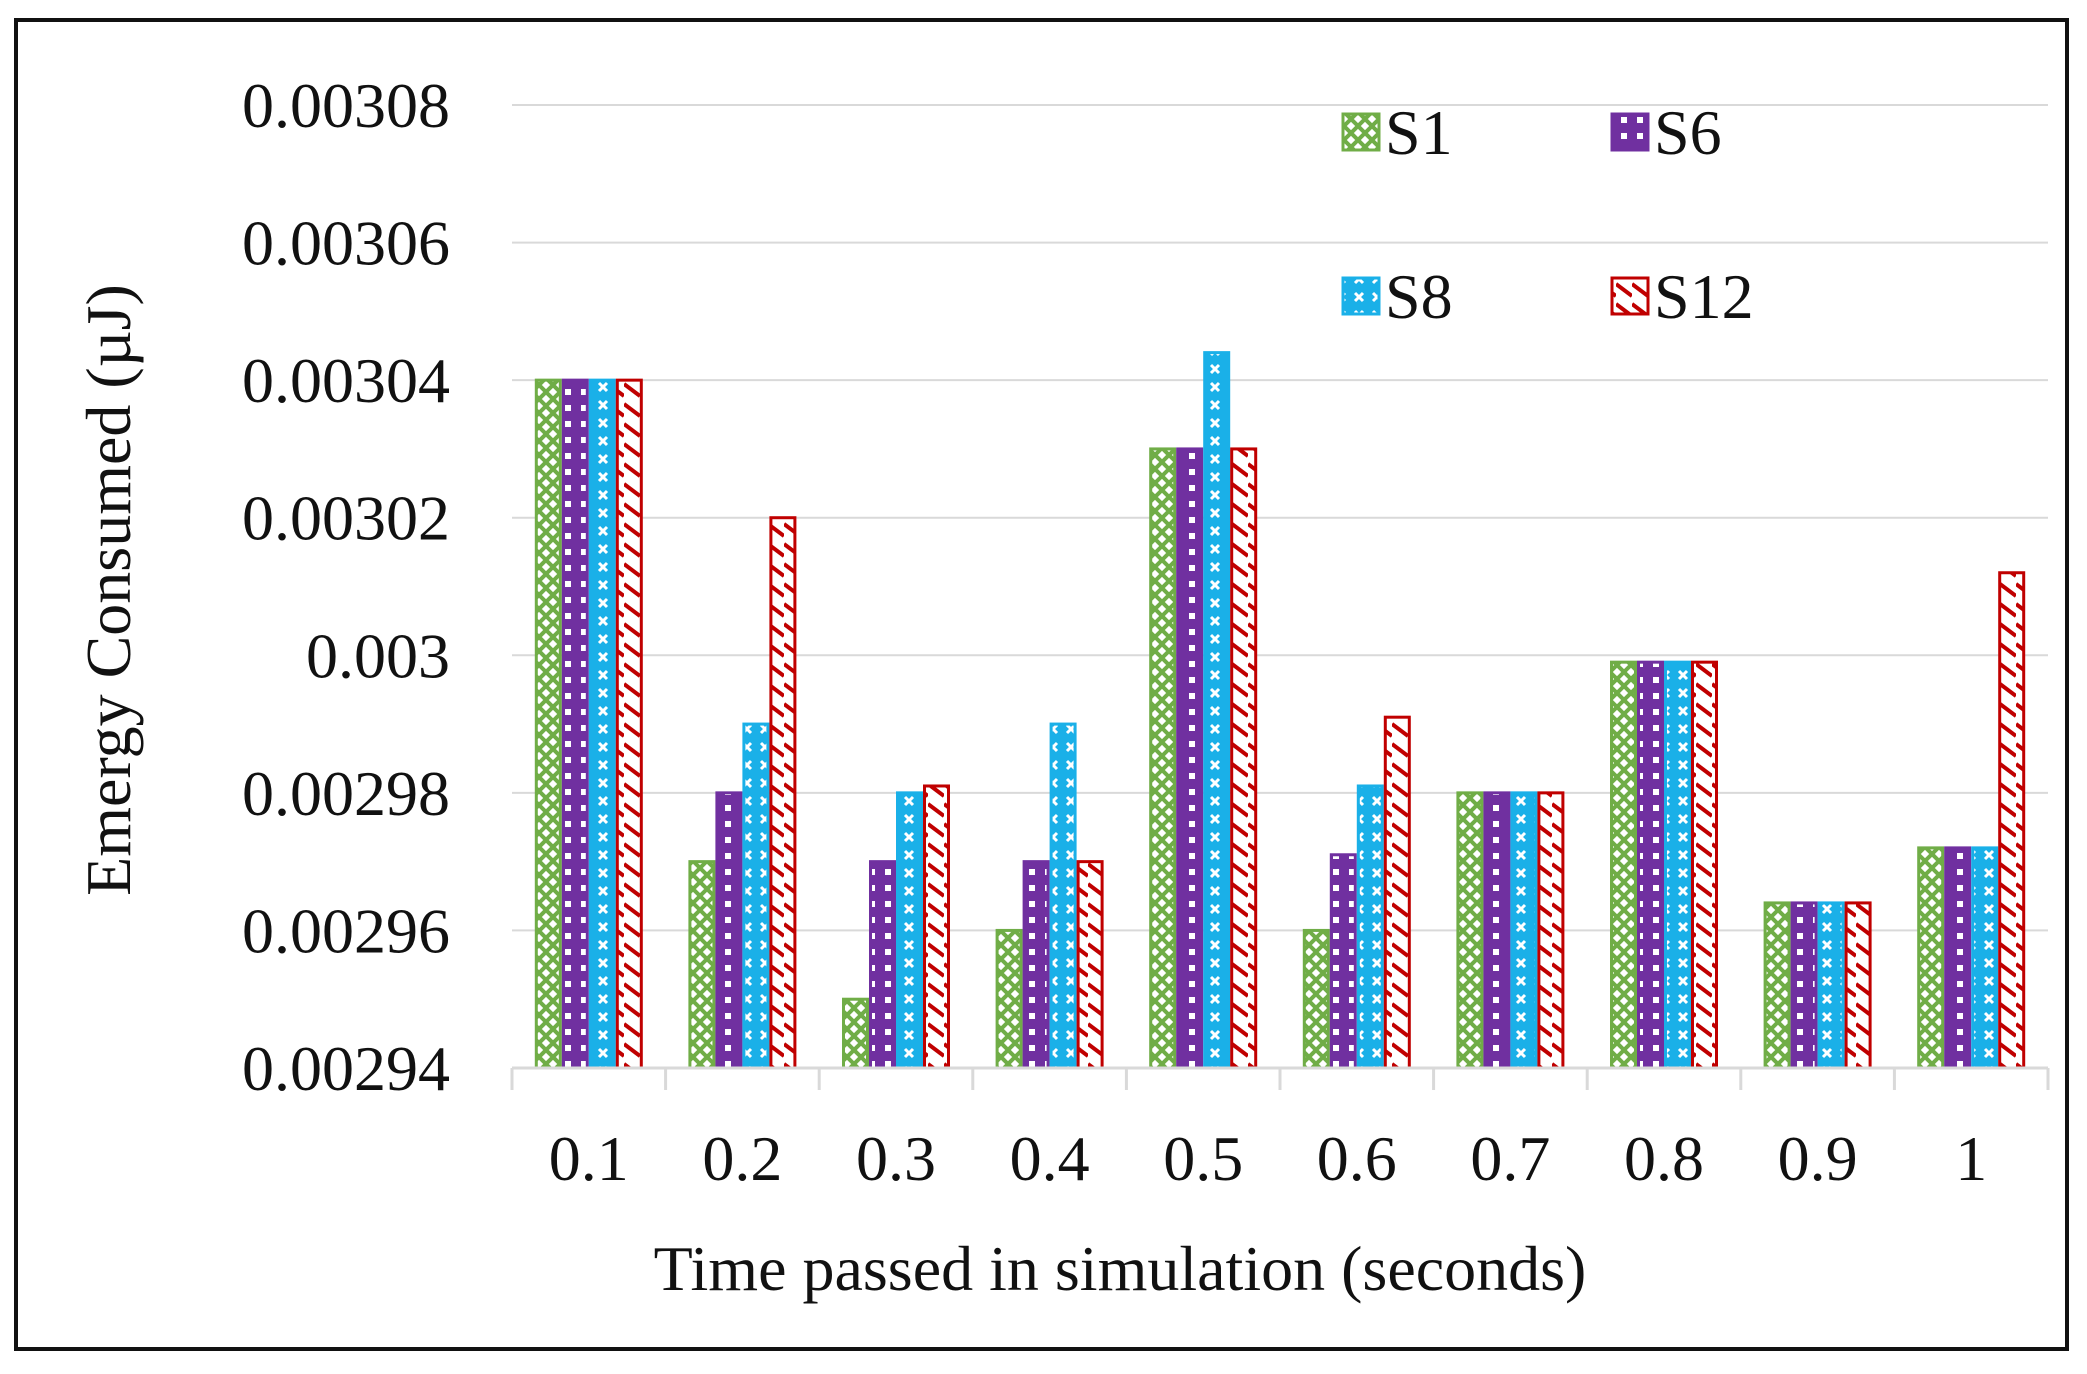 The width and height of the screenshot is (2087, 1374). Describe the element at coordinates (589, 1158) in the screenshot. I see `x-tick-label: 0.1` at that location.